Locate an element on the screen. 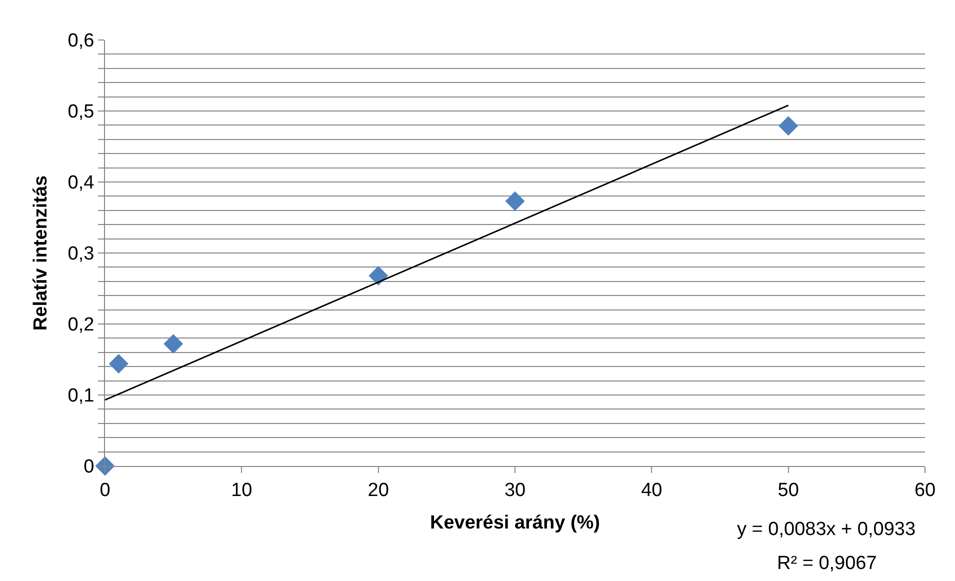 The width and height of the screenshot is (955, 581). x-tick-label: 40 is located at coordinates (651, 490).